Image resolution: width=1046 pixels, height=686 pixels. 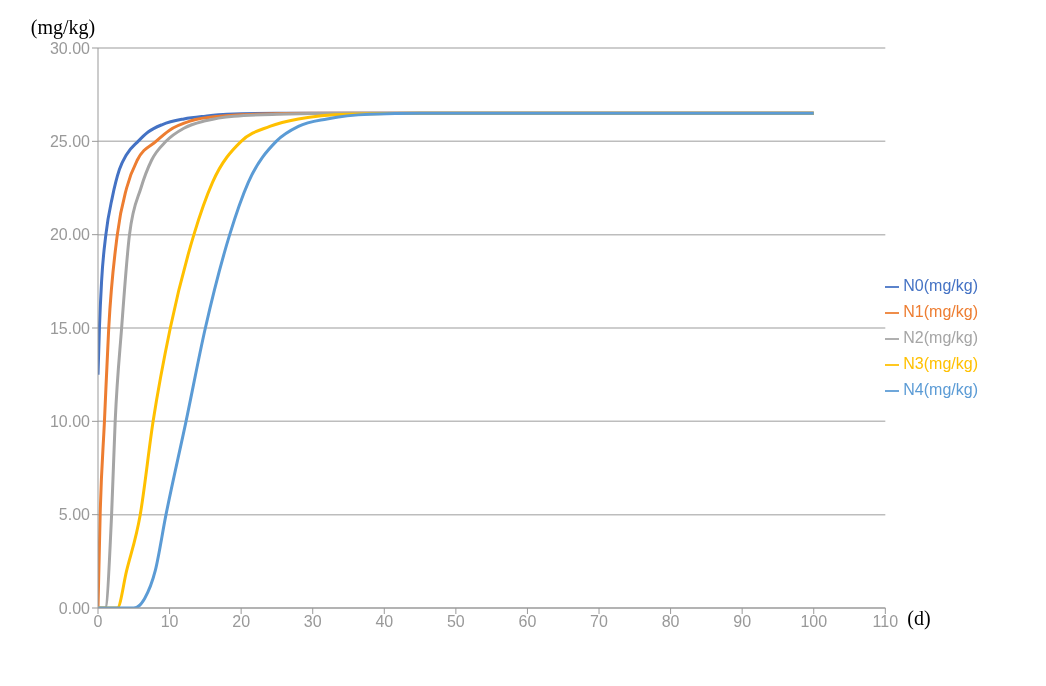 I want to click on y-tick-label: 20.00, so click(x=70, y=235).